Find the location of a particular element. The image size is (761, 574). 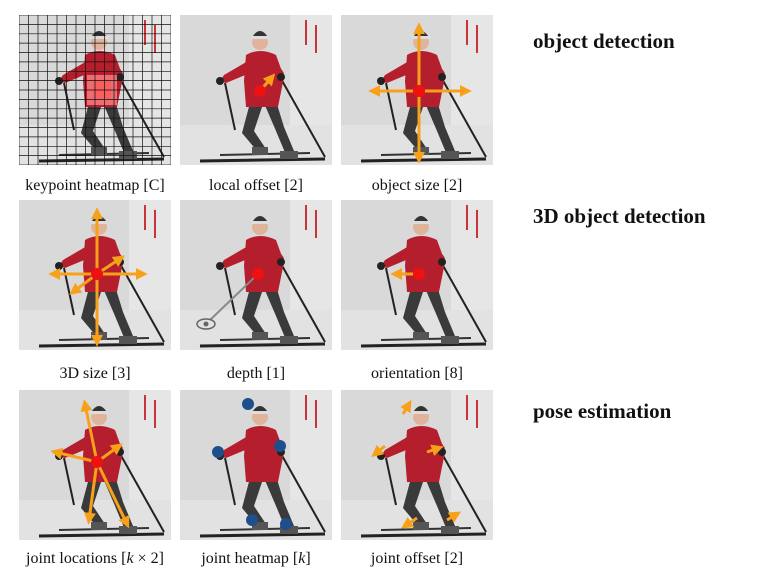

panel-joint-offset is located at coordinates (417, 465).